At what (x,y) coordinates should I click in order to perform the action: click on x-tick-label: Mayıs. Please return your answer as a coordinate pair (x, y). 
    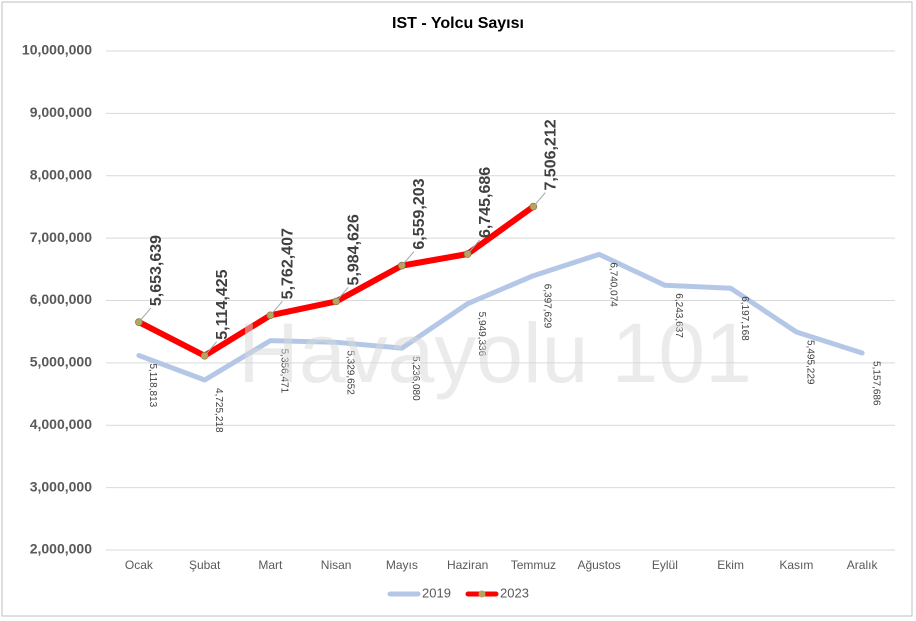
    Looking at the image, I should click on (402, 565).